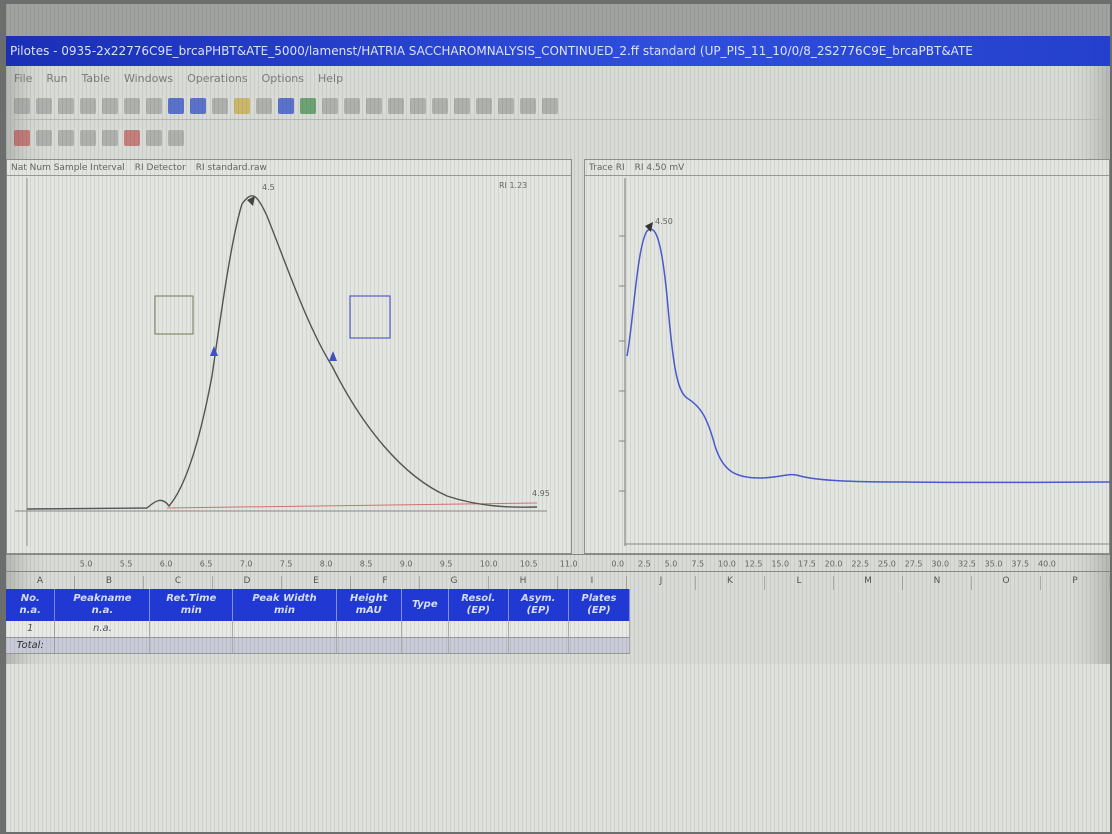 This screenshot has width=1112, height=834. Describe the element at coordinates (102, 605) in the screenshot. I see `results-column-header: Peakname n.a.` at that location.